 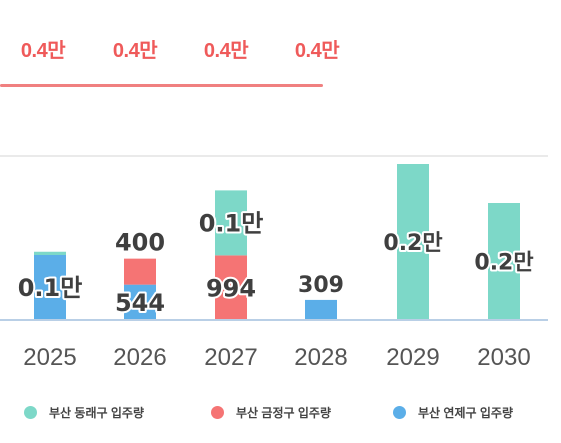 I want to click on data-label-2027-4: 0.1만, so click(x=231, y=224).